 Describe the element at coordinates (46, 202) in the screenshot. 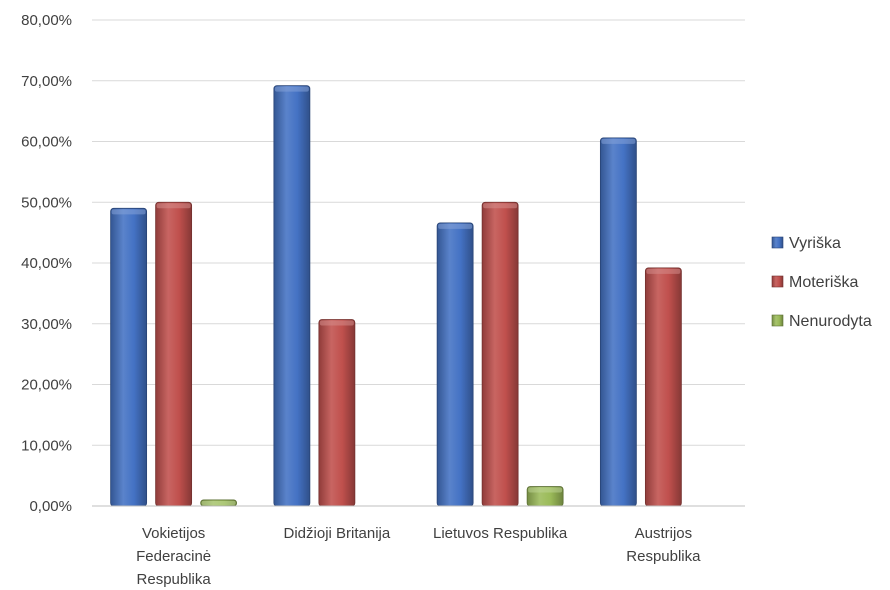

I see `y-tick-label: 50,00%` at that location.